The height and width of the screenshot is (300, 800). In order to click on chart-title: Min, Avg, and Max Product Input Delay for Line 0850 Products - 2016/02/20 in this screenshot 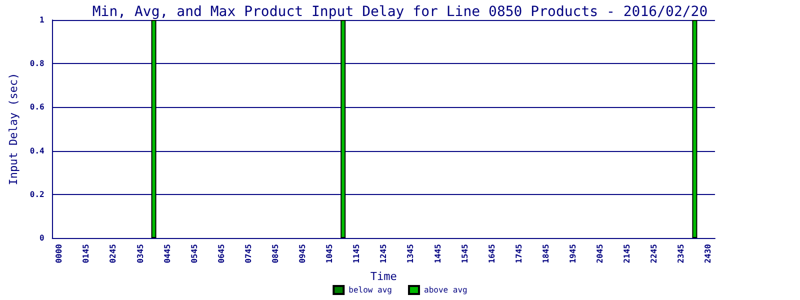, I will do `click(400, 12)`.